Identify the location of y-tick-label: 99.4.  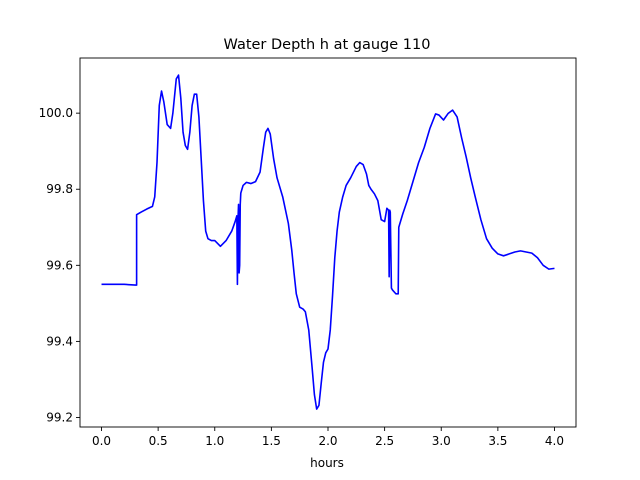
(59, 341).